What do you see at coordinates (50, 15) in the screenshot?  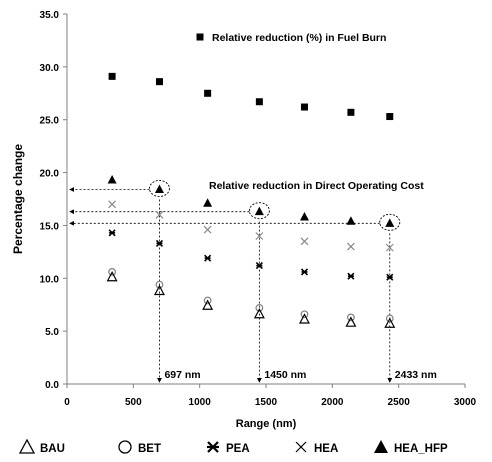 I see `y-tick-label: 35.0` at bounding box center [50, 15].